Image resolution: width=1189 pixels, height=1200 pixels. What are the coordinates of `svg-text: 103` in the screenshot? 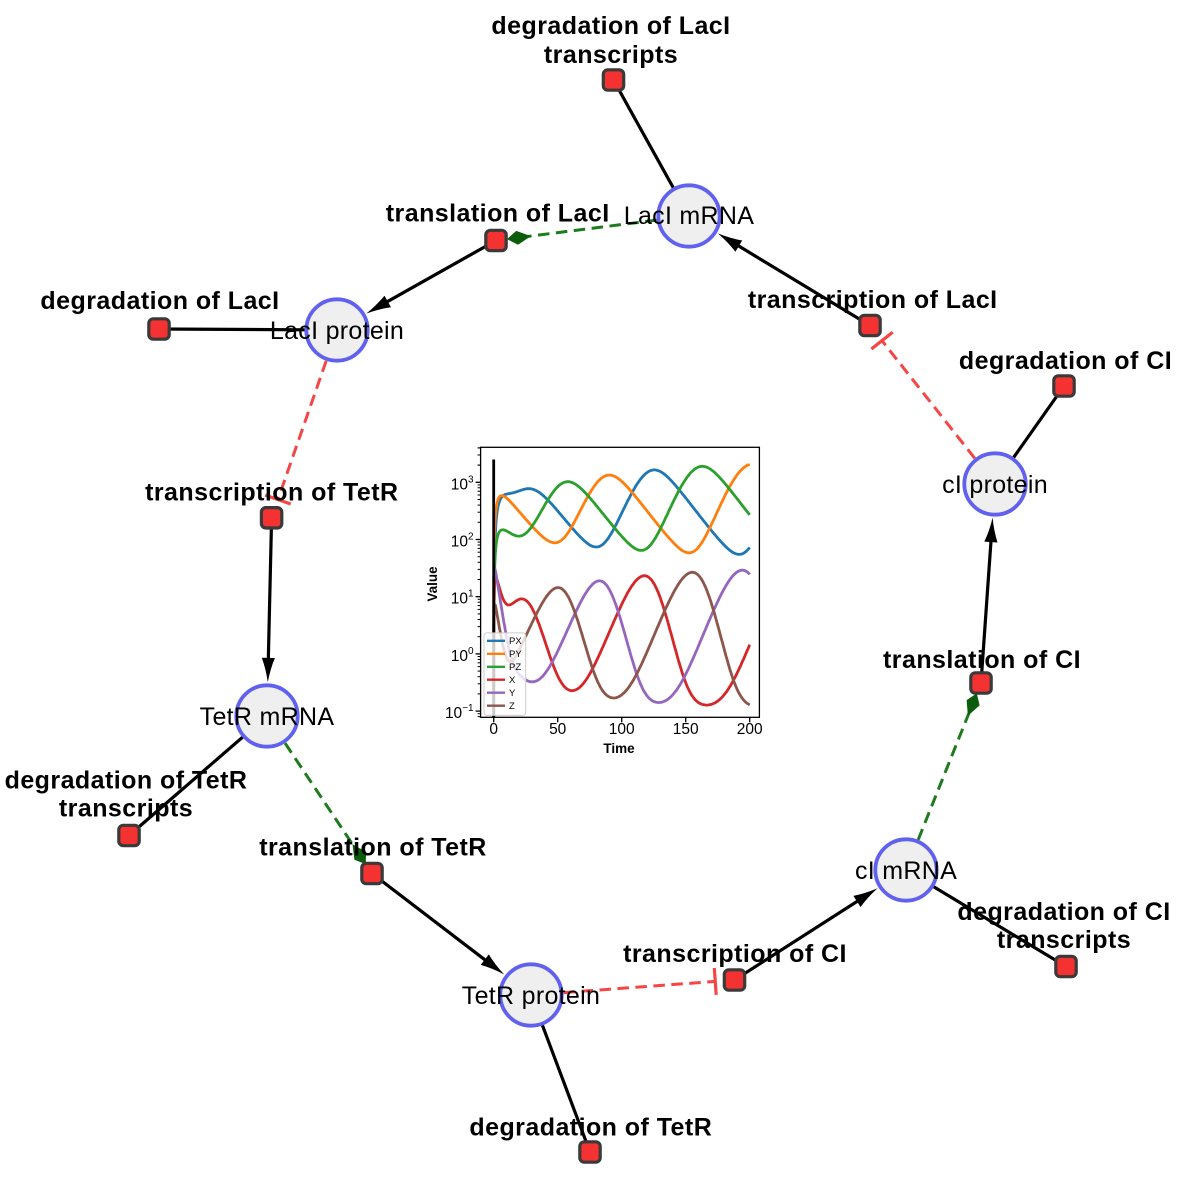 It's located at (462, 483).